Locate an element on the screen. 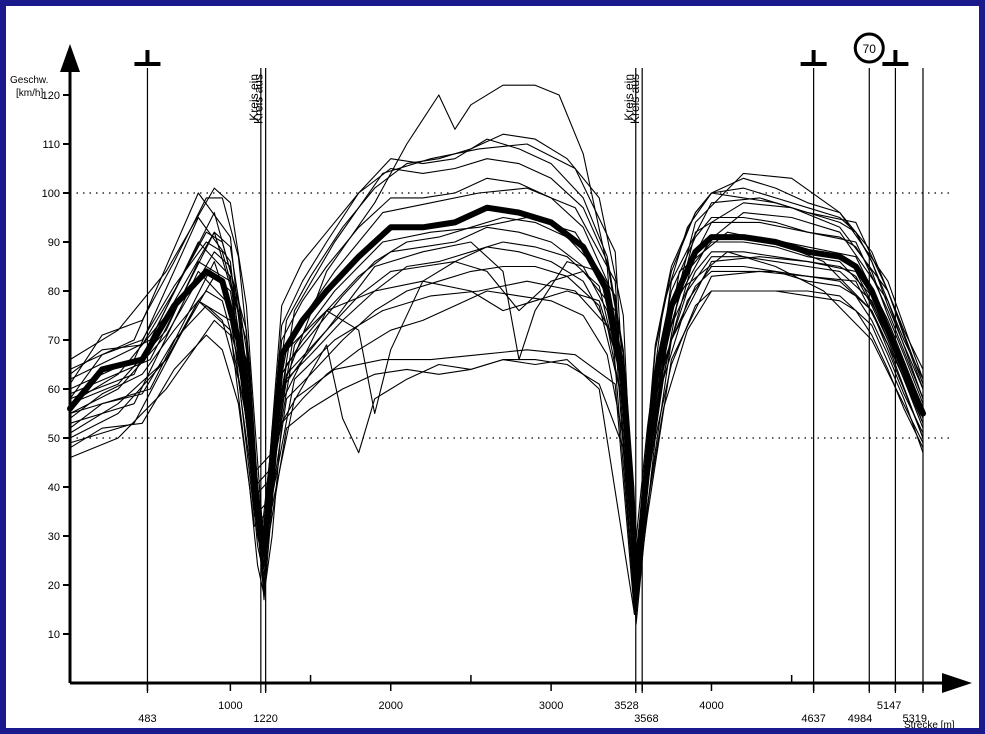  speed-limit-label: 70 is located at coordinates (870, 49).